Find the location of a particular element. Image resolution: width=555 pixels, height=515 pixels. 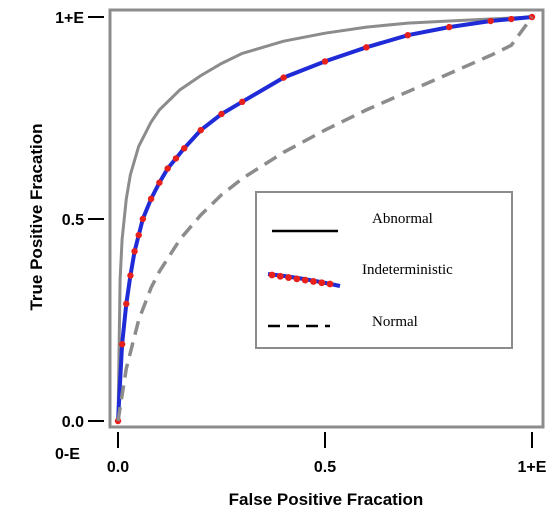

x-tick-label-2: 1+E is located at coordinates (532, 467).